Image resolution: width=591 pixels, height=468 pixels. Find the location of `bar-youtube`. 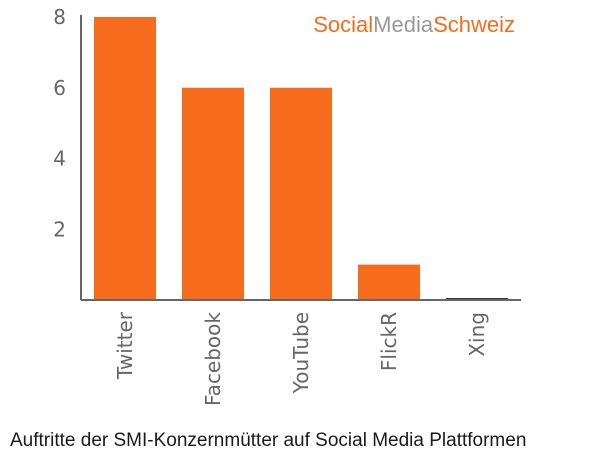

bar-youtube is located at coordinates (301, 193).